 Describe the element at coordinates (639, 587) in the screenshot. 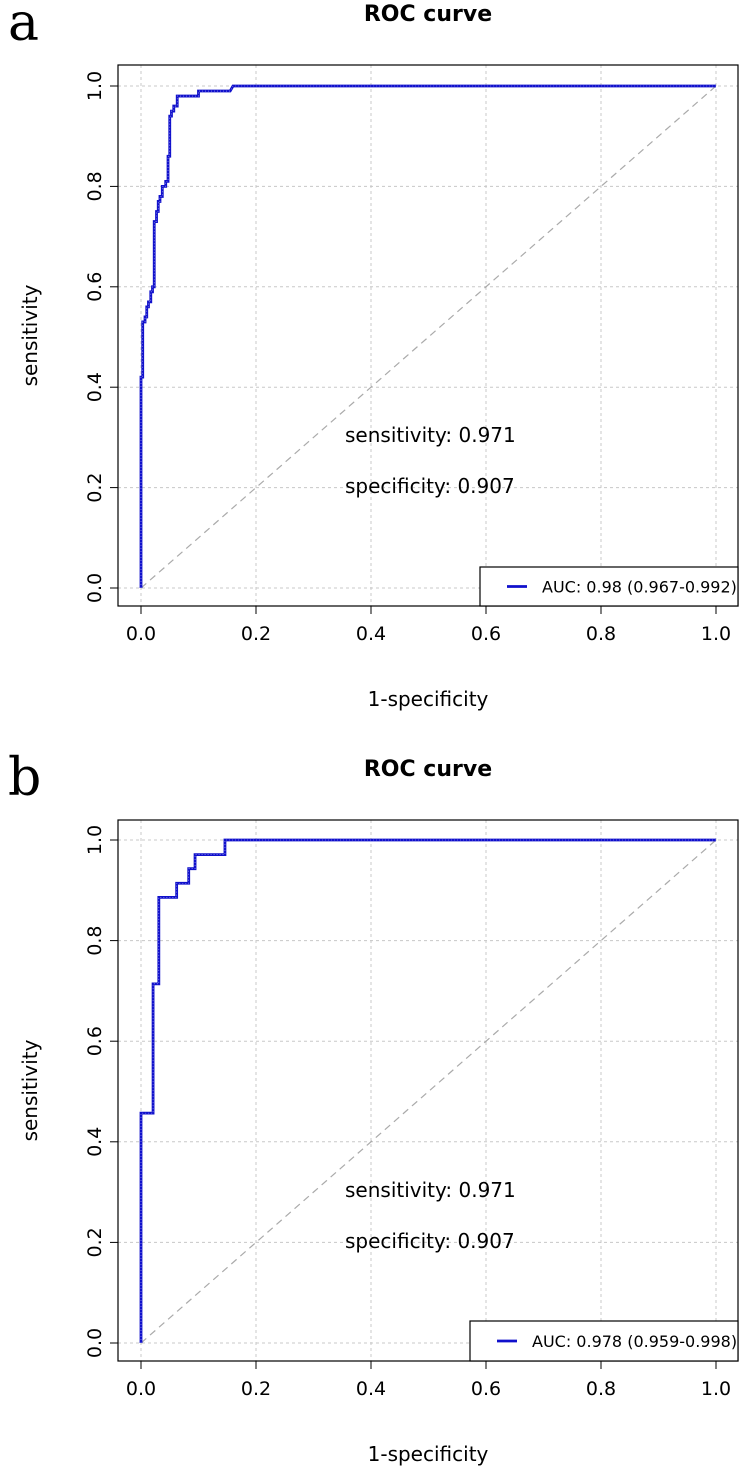

I see `legend-label: AUC: 0.98 (0.967-0.992)` at that location.